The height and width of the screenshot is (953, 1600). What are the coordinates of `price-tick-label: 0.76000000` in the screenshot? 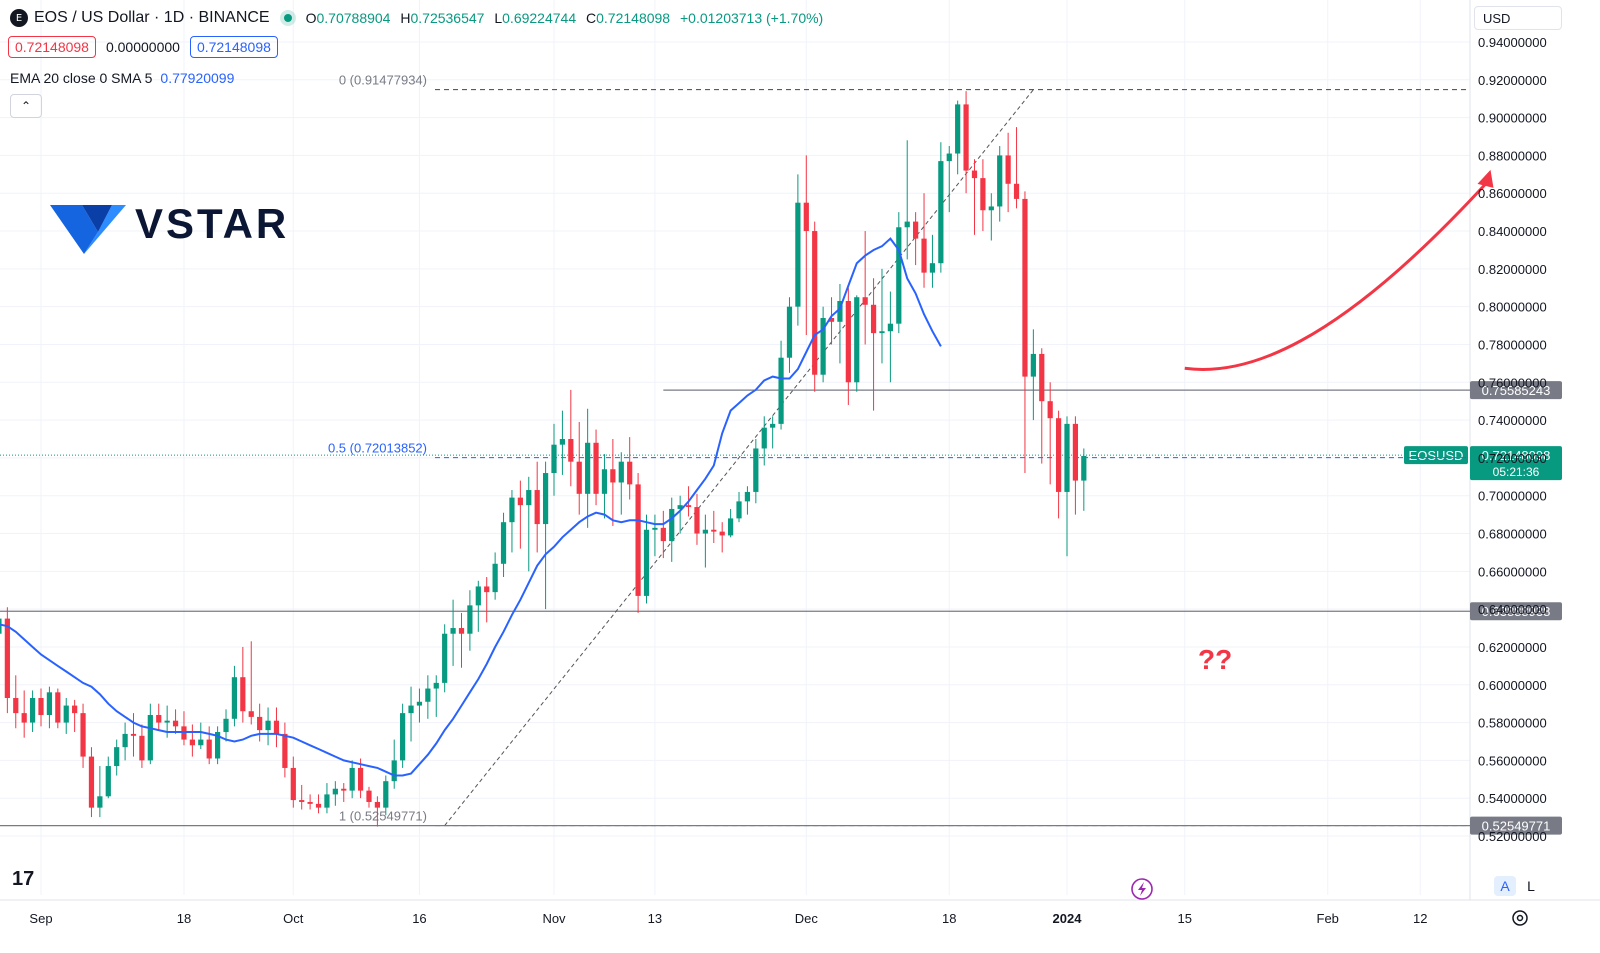 It's located at (1512, 382).